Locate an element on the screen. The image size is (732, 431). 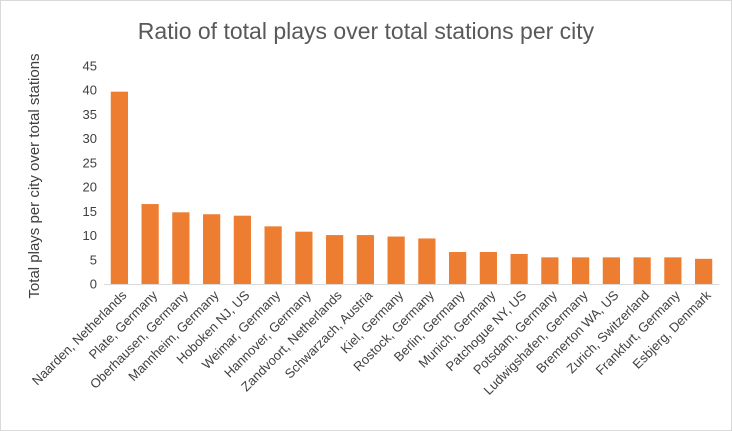
y-tick-label: 40 is located at coordinates (90, 90).